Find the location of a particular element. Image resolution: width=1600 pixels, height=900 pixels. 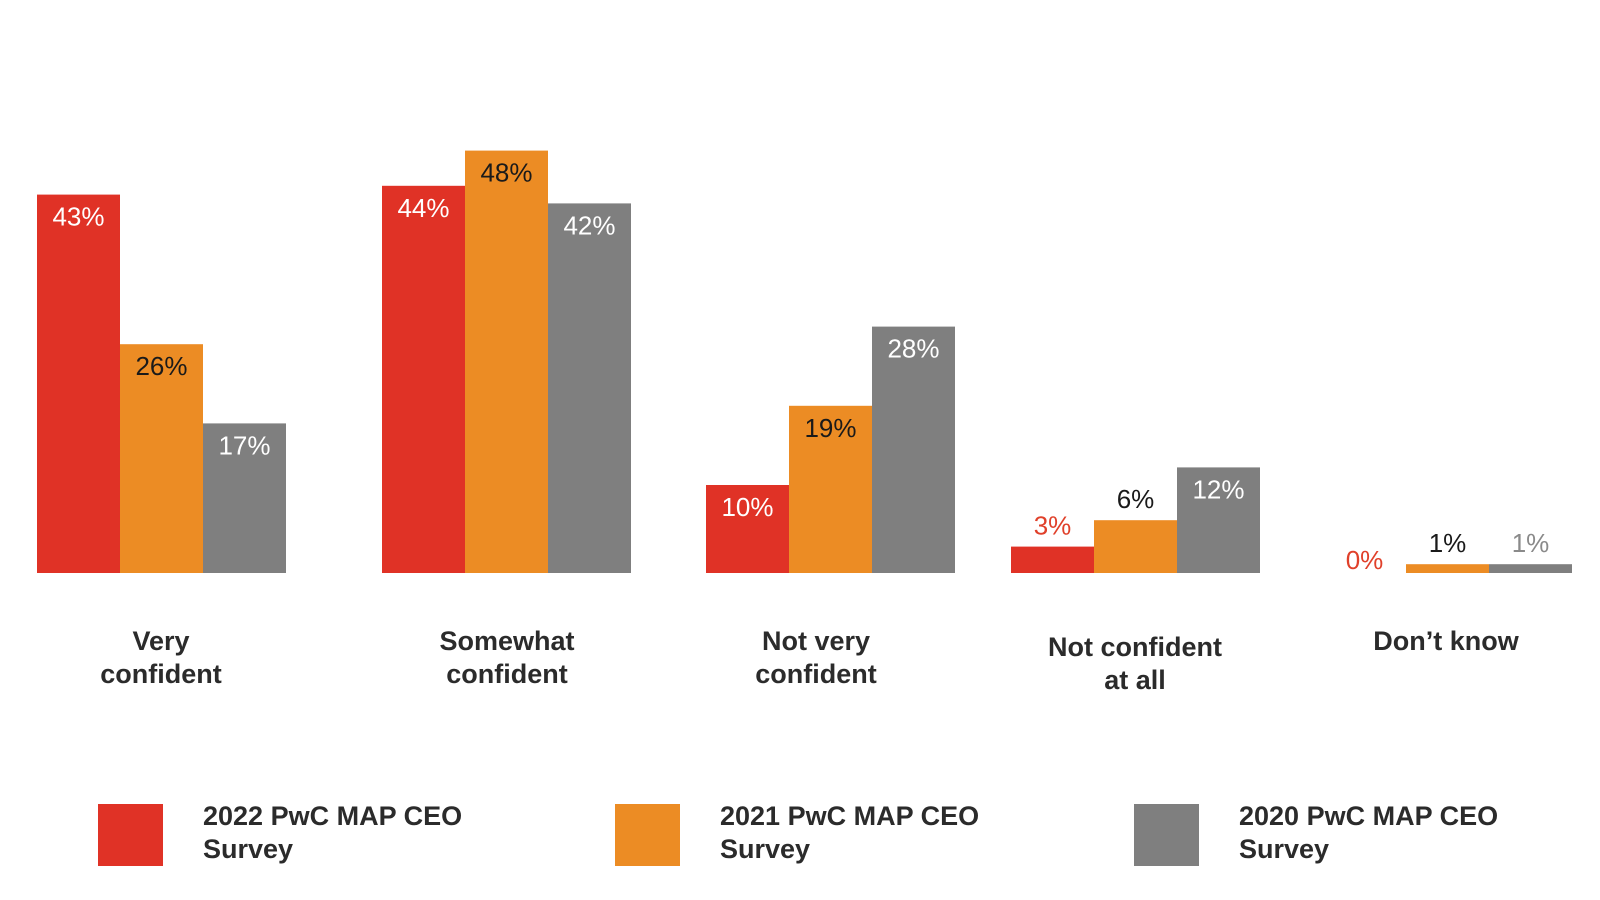

bar-2020-cat4 is located at coordinates (1530, 568).